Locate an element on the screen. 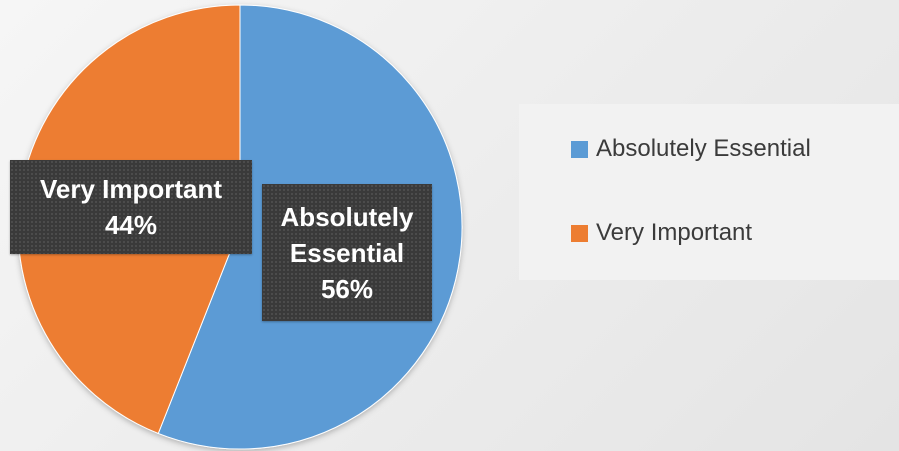 The height and width of the screenshot is (451, 899). data-label-very-important: Very Important 44% is located at coordinates (131, 207).